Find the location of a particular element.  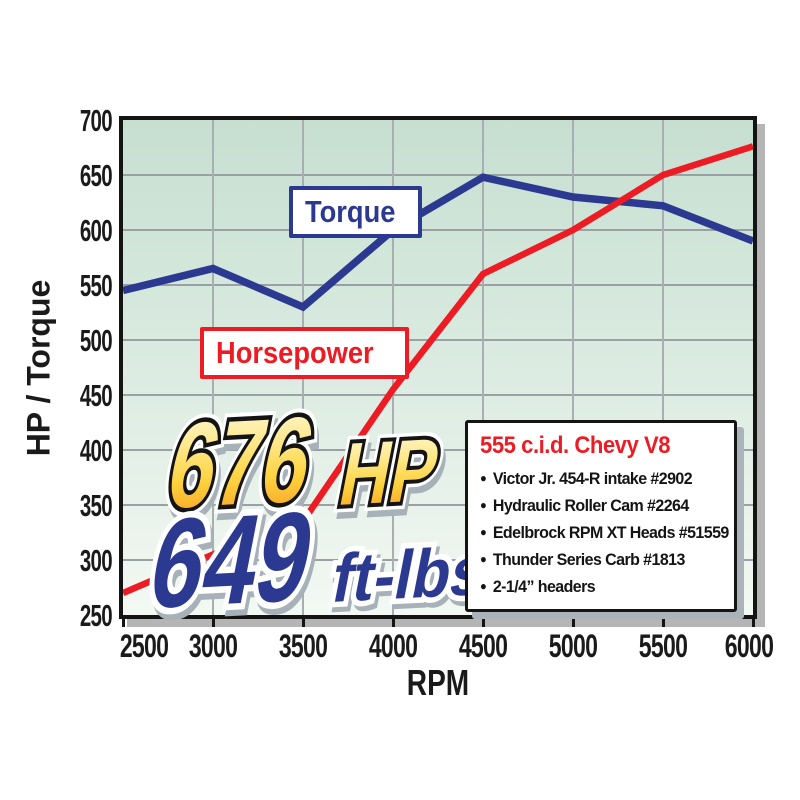

y-tick-label: 500 is located at coordinates (96, 340).